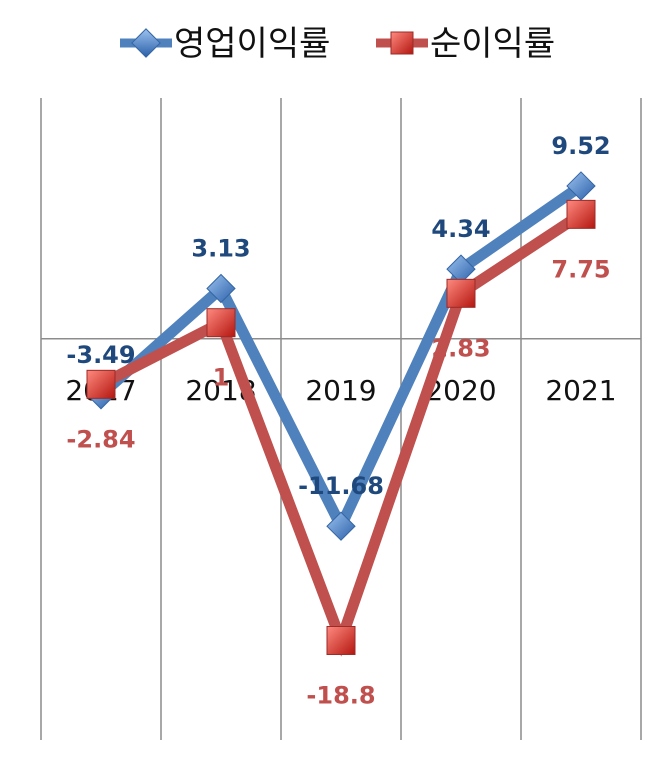 This screenshot has height=758, width=663. I want to click on legend-item-series-1: 순이익률, so click(465, 44).